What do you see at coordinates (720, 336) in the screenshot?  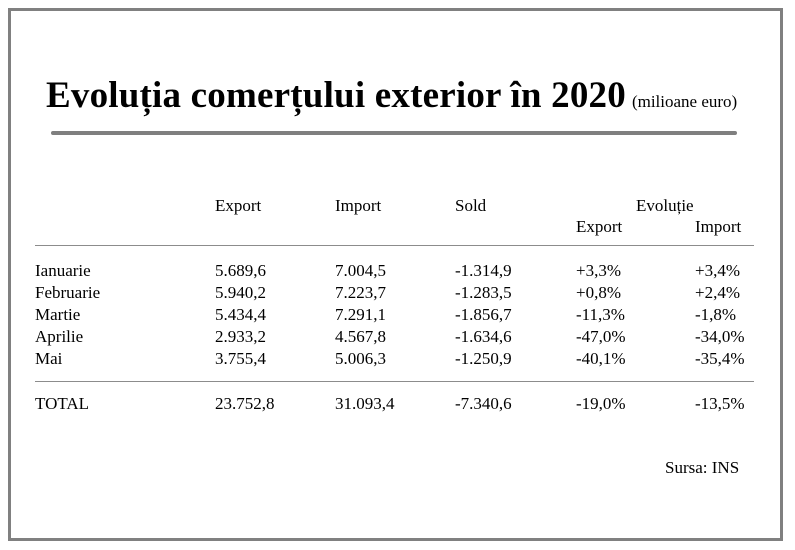 I see `table-cell-evol-import: -34,0%` at bounding box center [720, 336].